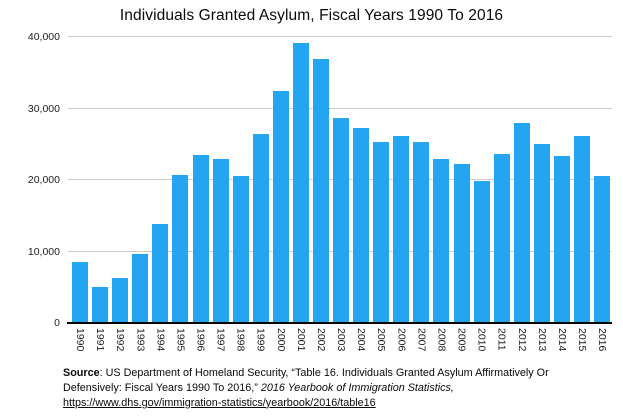  What do you see at coordinates (441, 241) in the screenshot?
I see `bar-2008` at bounding box center [441, 241].